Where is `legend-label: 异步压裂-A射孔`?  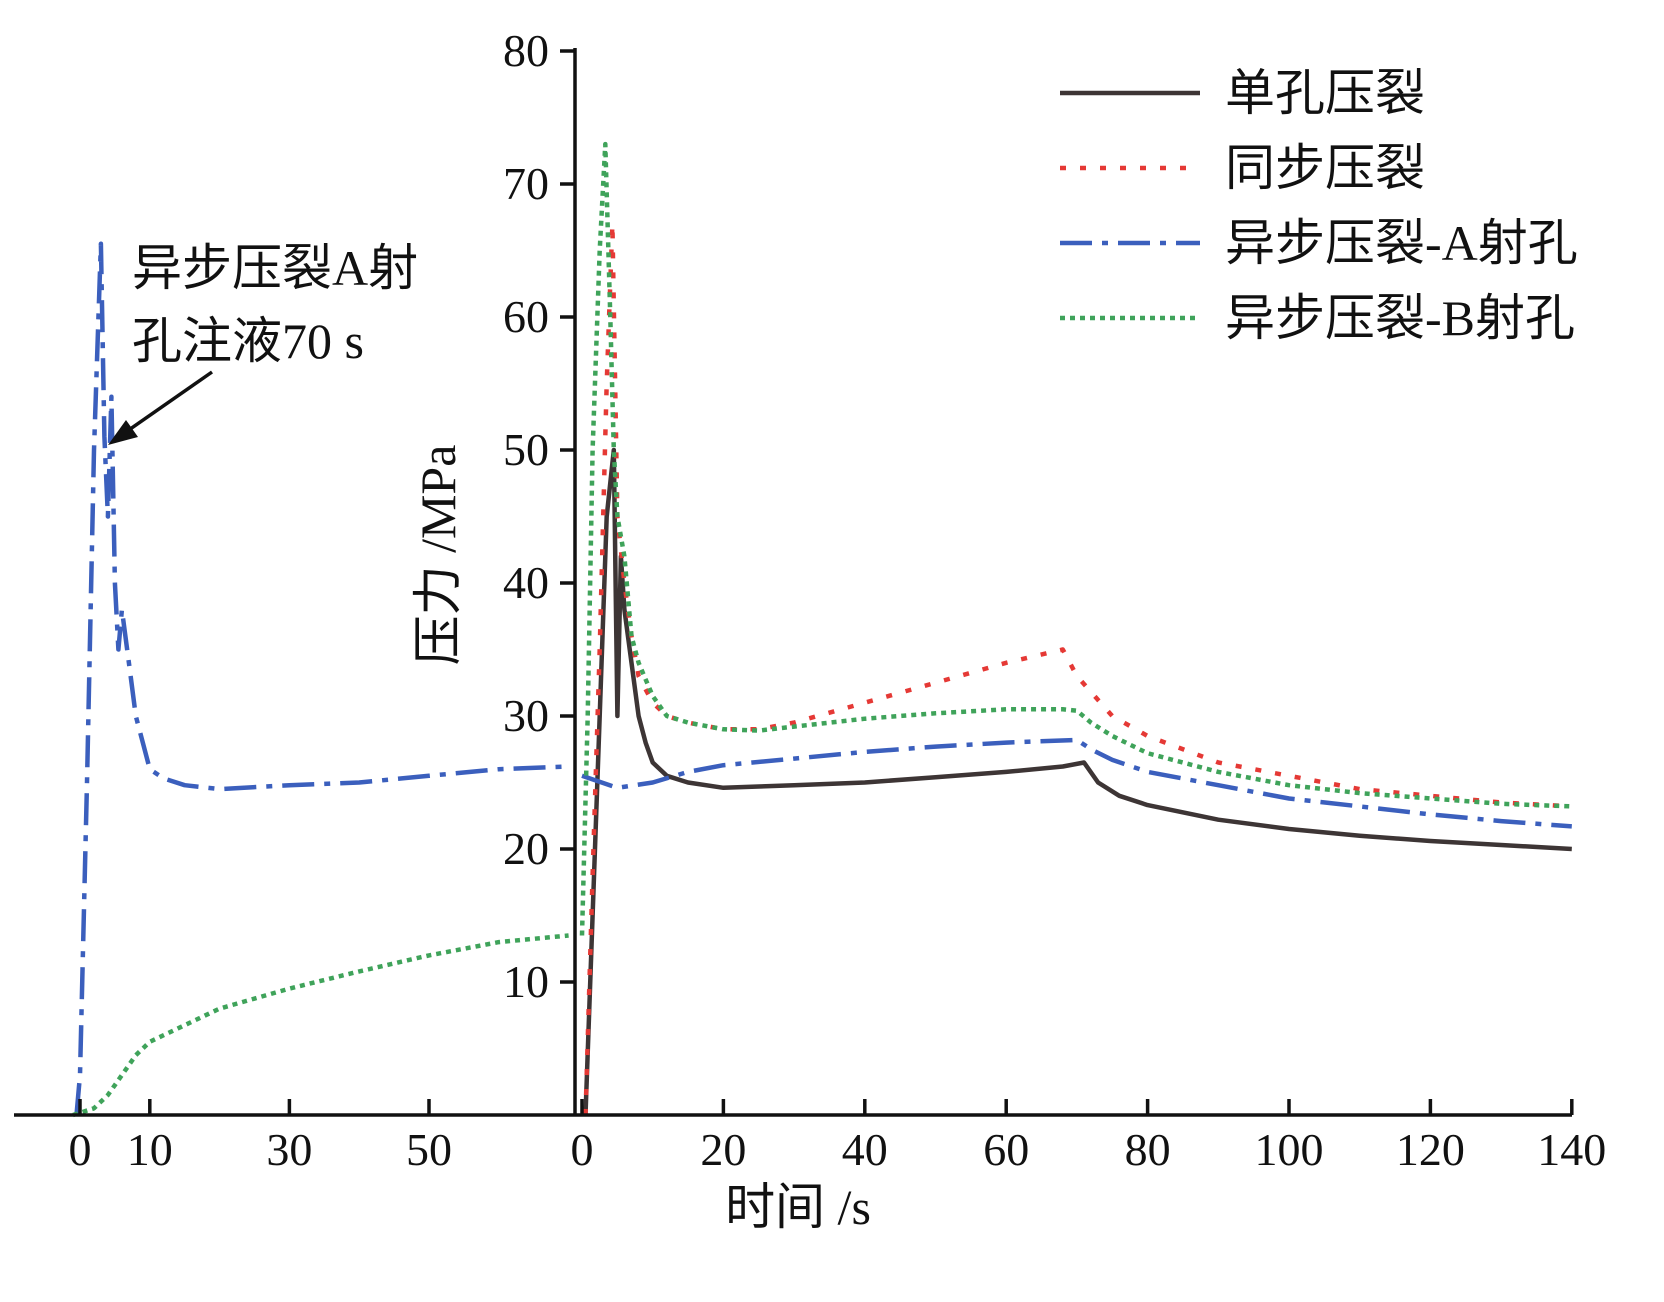 legend-label: 异步压裂-A射孔 is located at coordinates (1401, 243).